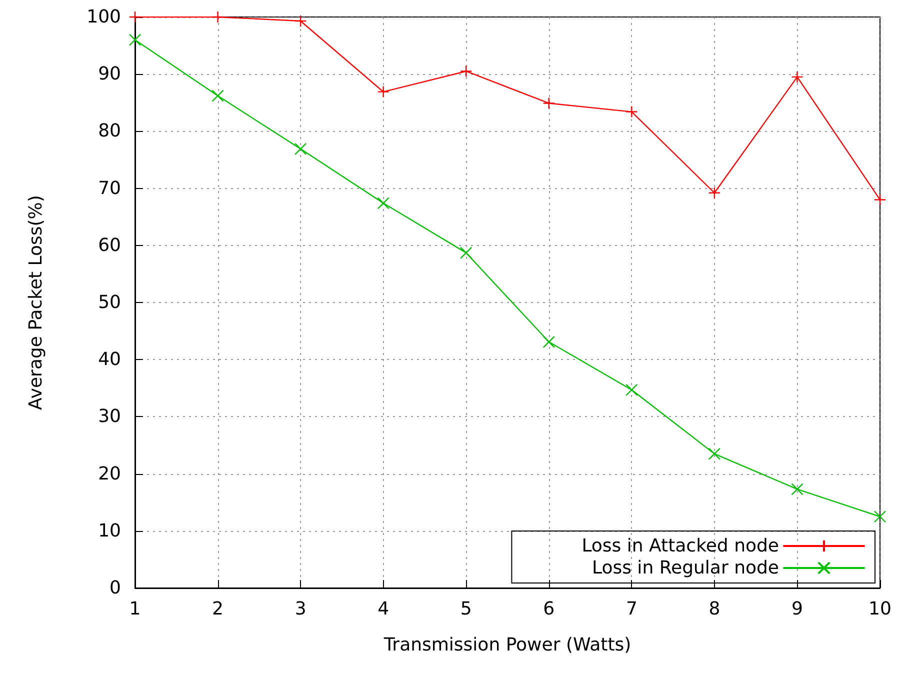  Describe the element at coordinates (680, 546) in the screenshot. I see `legend-label: Loss in Attacked node` at that location.